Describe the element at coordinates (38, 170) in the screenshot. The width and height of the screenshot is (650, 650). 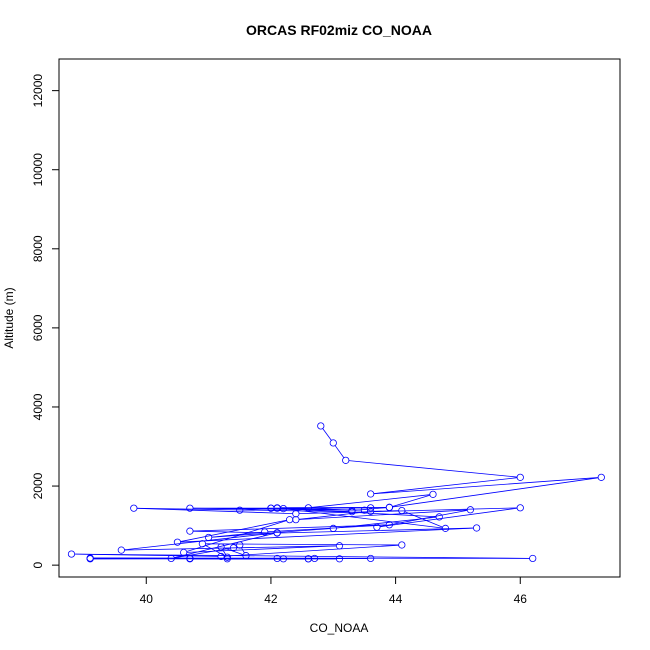
I see `y-tick-label: 10000` at that location.